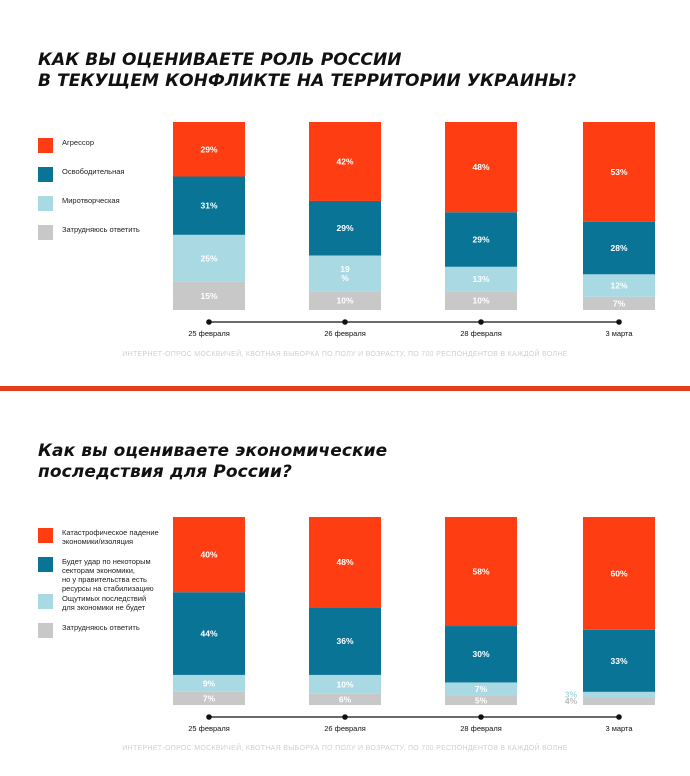 Image resolution: width=690 pixels, height=776 pixels. I want to click on data-label: 58%, so click(480, 572).